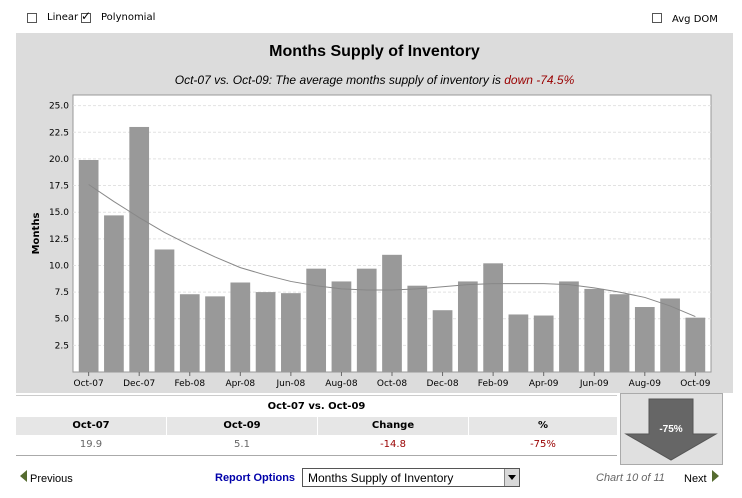  What do you see at coordinates (86, 16) in the screenshot?
I see `polynomial-checkbox` at bounding box center [86, 16].